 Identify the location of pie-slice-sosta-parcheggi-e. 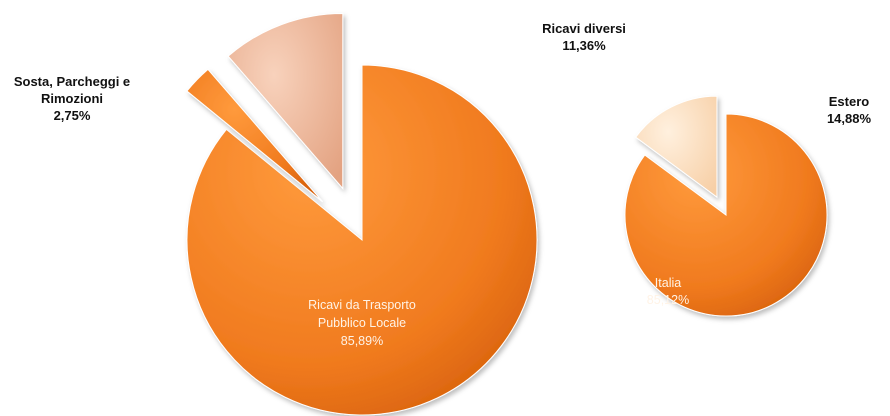
(254, 135).